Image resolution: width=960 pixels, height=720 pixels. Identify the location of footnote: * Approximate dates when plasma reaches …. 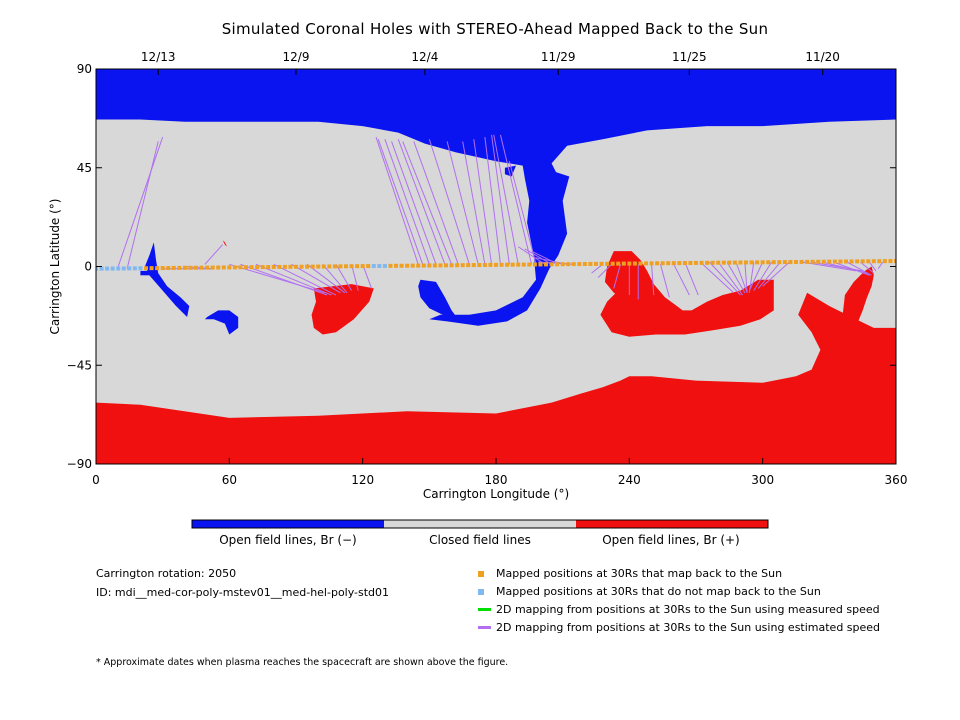
(302, 662).